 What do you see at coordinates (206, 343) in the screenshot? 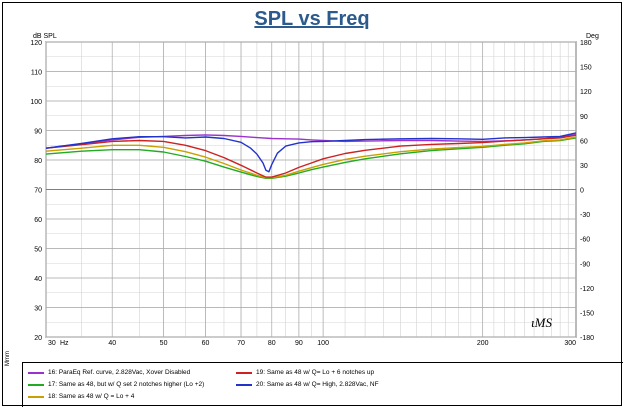
I see `x-tick-label: 60` at bounding box center [206, 343].